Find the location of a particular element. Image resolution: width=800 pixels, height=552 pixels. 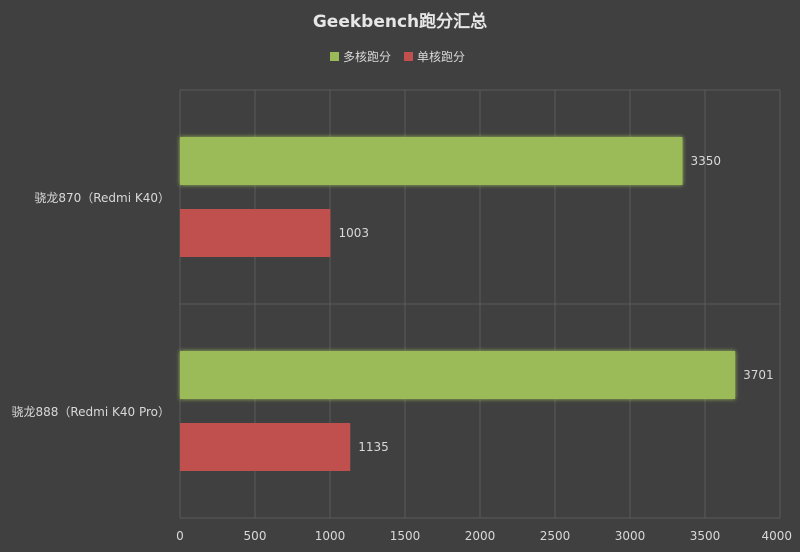

legend-label-single-core: 单核跑分 is located at coordinates (441, 57).